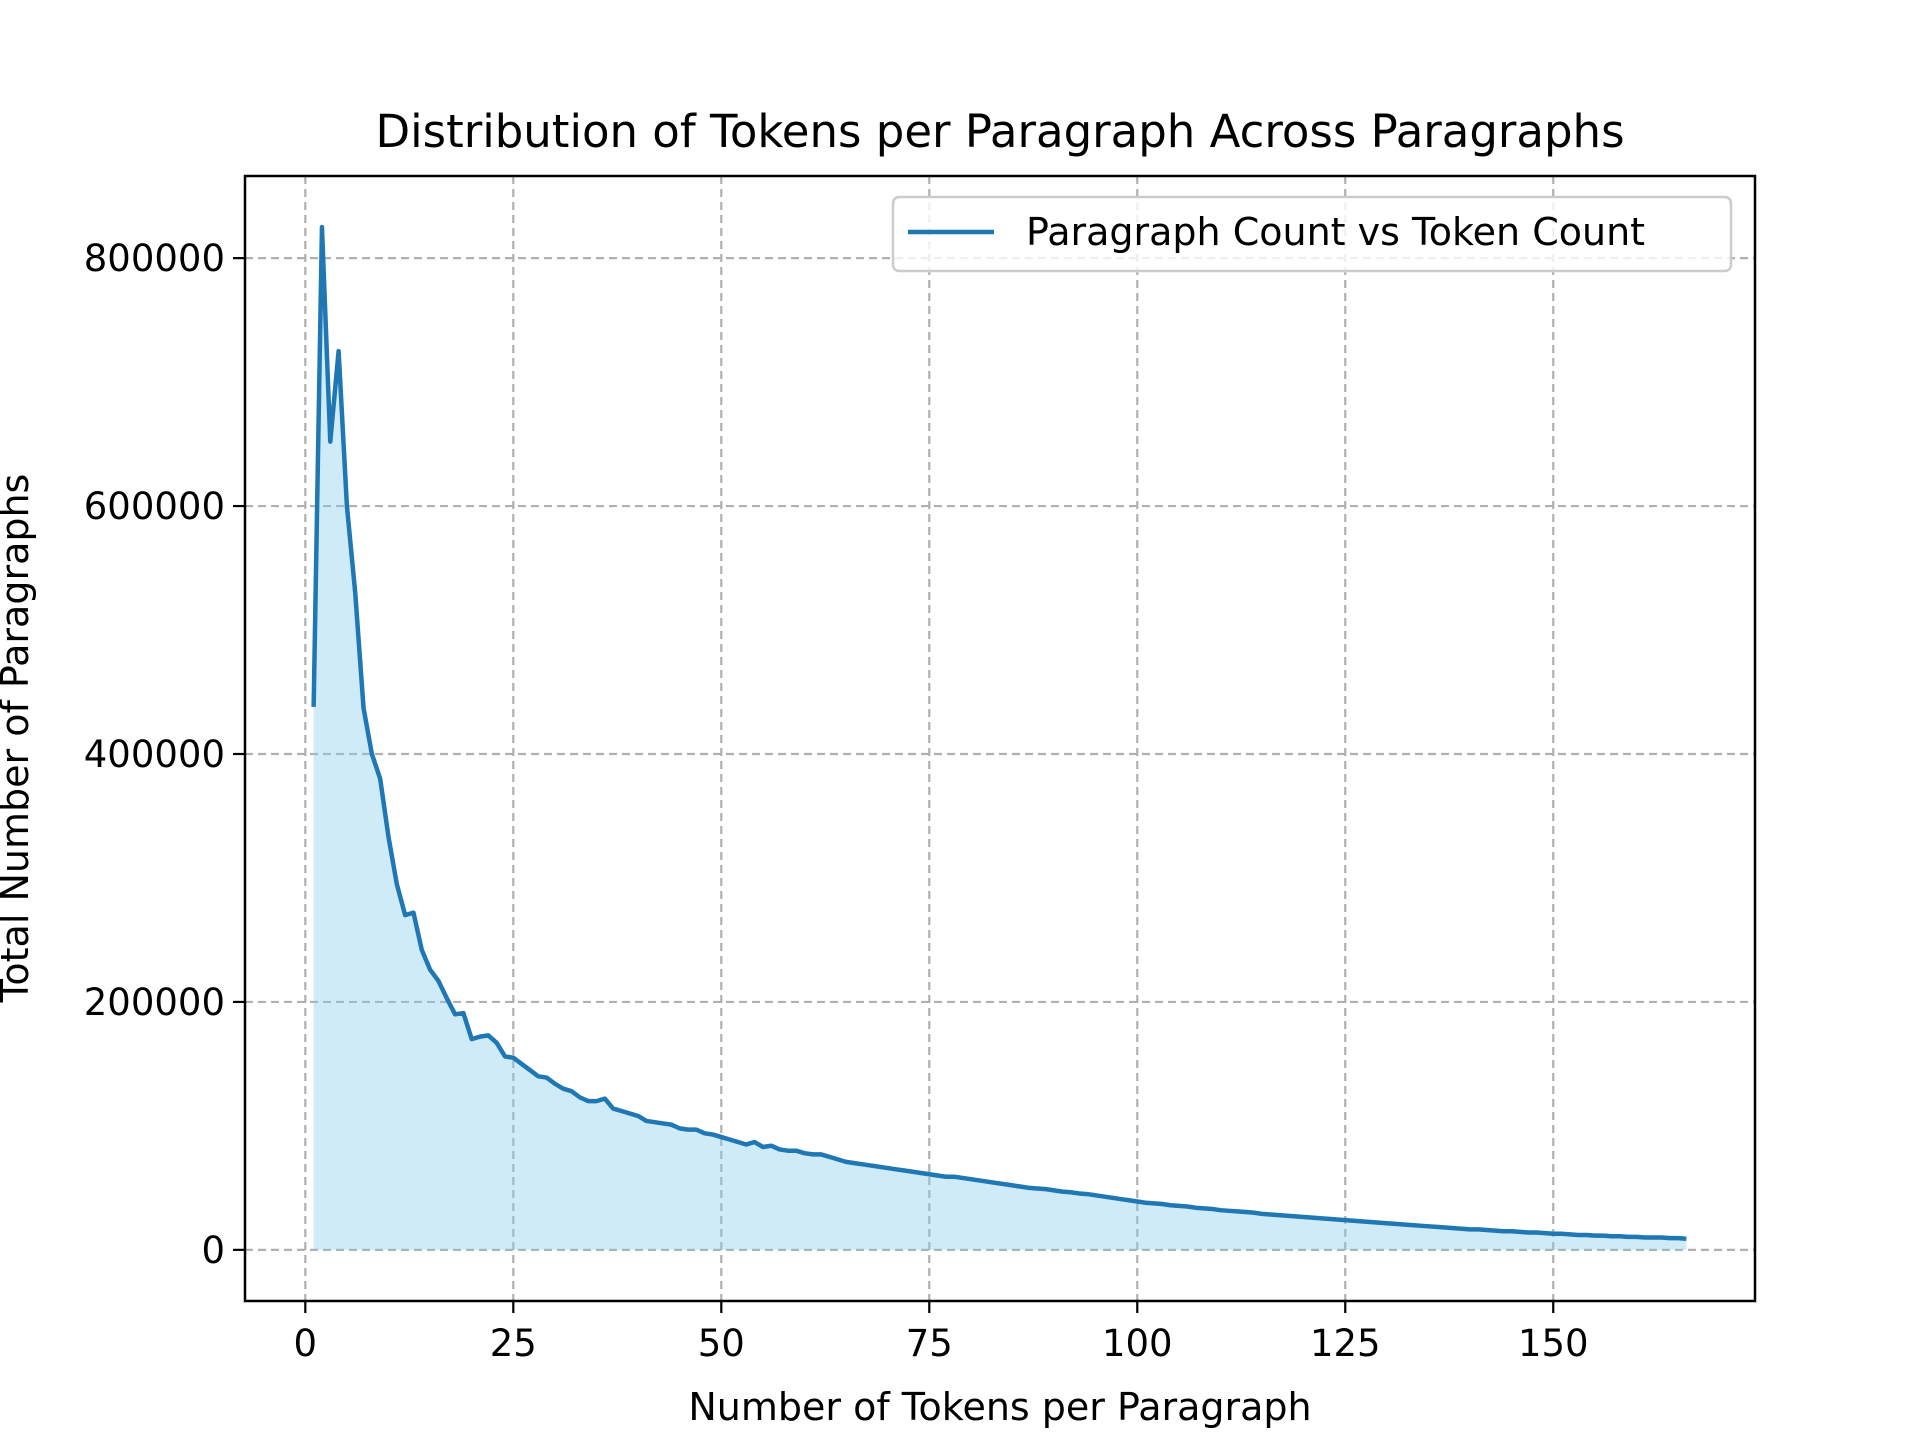  Describe the element at coordinates (154, 754) in the screenshot. I see `y-tick-label: 400000` at that location.